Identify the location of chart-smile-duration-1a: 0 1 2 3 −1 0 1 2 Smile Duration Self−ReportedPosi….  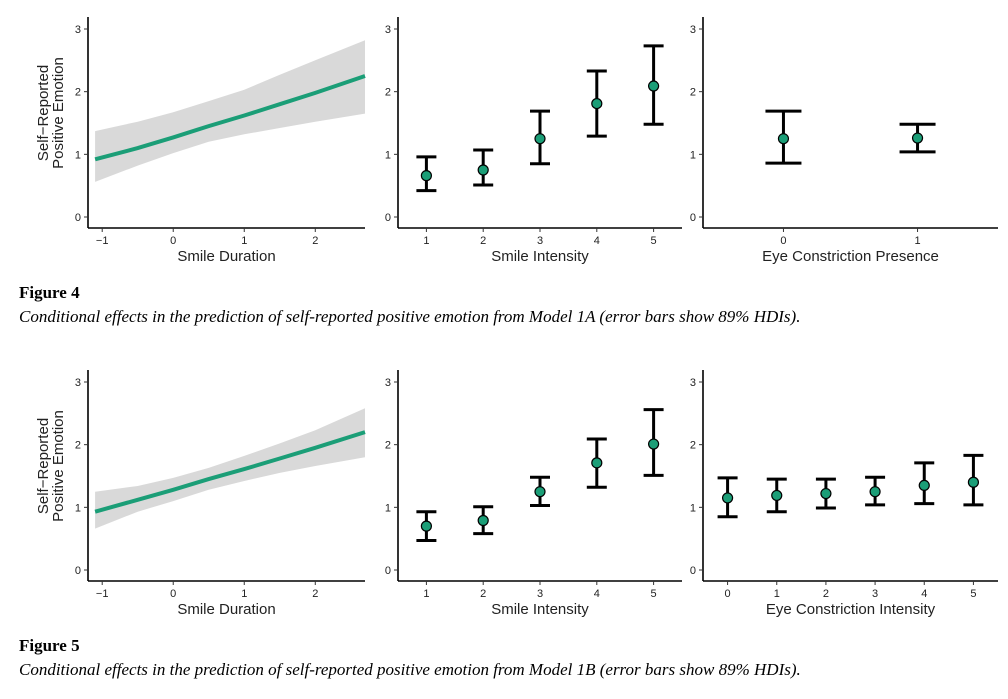
(200, 141).